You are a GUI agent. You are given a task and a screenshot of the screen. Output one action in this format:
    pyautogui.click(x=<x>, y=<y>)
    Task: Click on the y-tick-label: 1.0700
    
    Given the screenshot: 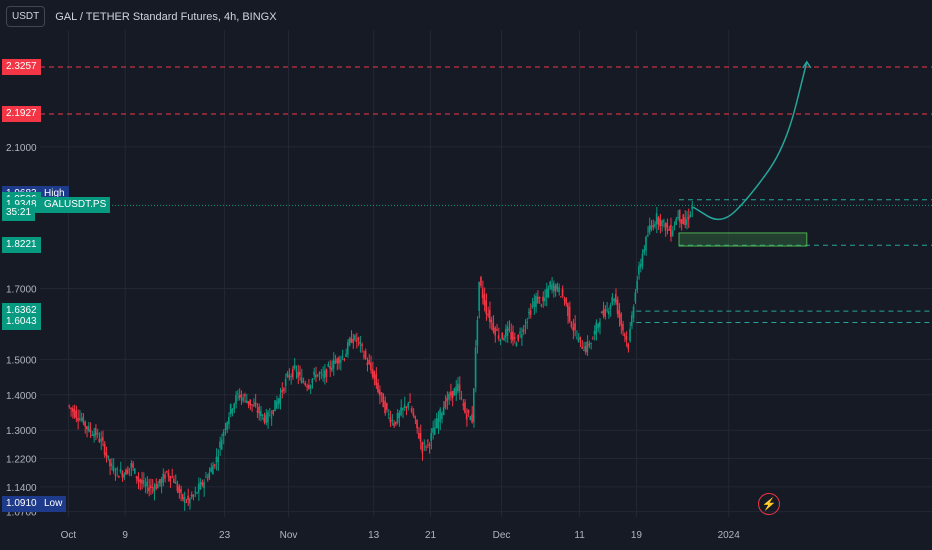 What is the action you would take?
    pyautogui.click(x=21, y=513)
    